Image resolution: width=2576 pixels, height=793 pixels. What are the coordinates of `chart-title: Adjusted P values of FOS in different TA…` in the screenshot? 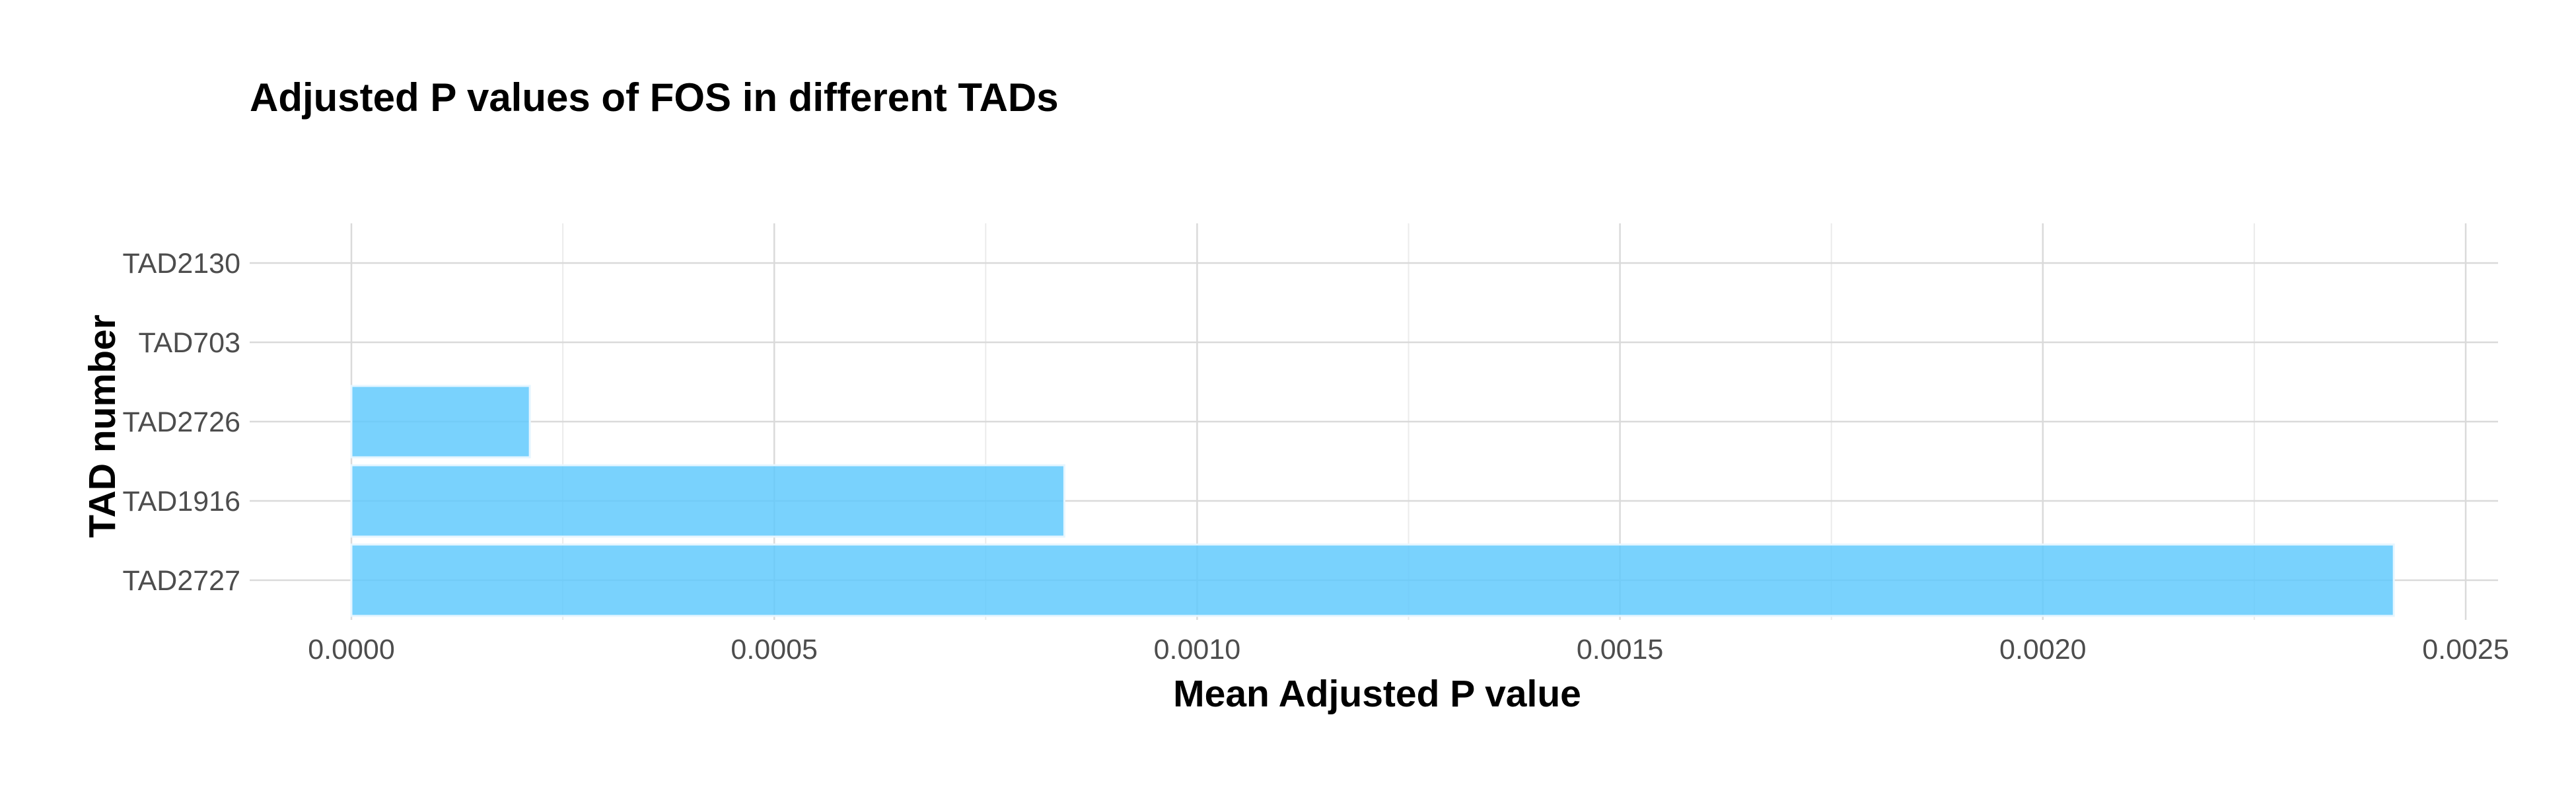 It's located at (654, 97).